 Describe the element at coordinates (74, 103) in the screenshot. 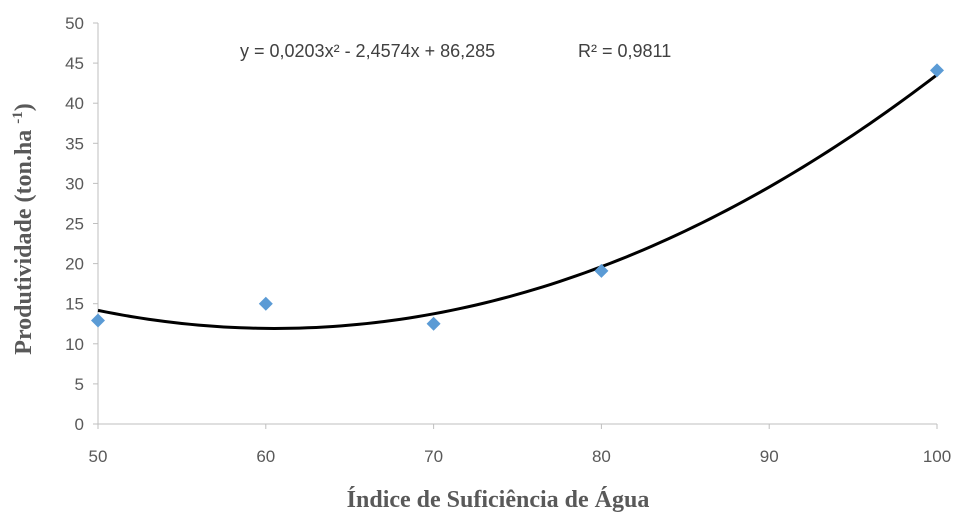

I see `y-tick-label: 40` at that location.